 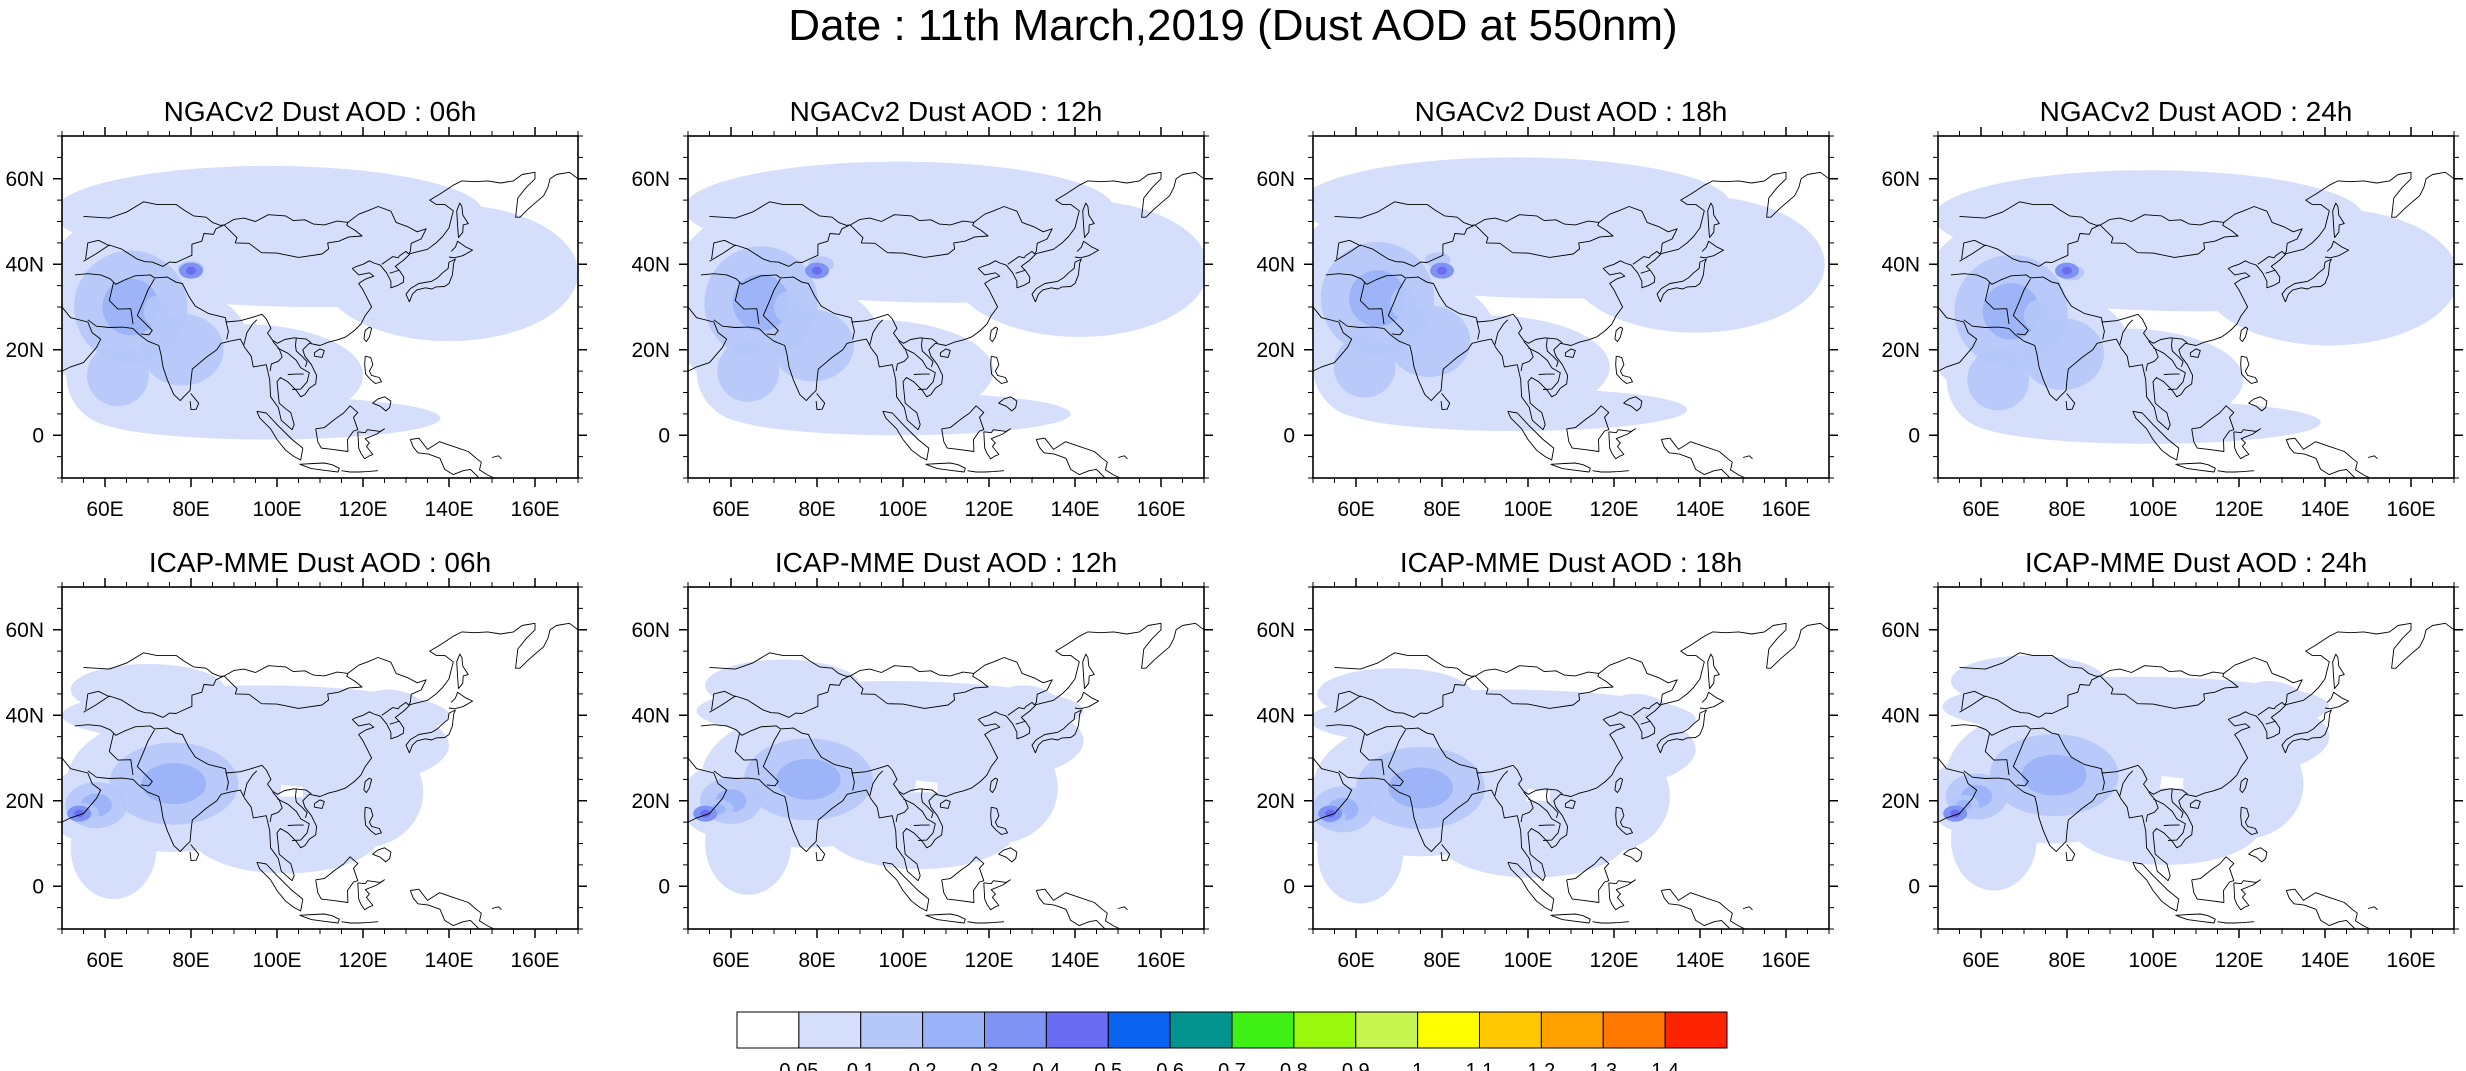 What do you see at coordinates (2152, 960) in the screenshot?
I see `lon-tick-label: 100E` at bounding box center [2152, 960].